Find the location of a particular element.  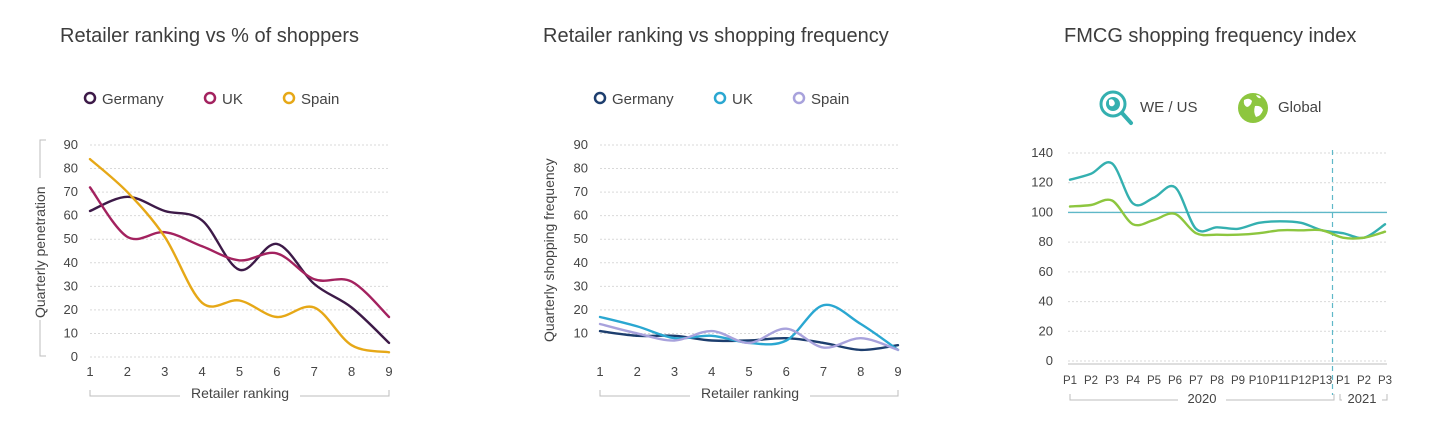

series-line-we-us is located at coordinates (1227, 200).